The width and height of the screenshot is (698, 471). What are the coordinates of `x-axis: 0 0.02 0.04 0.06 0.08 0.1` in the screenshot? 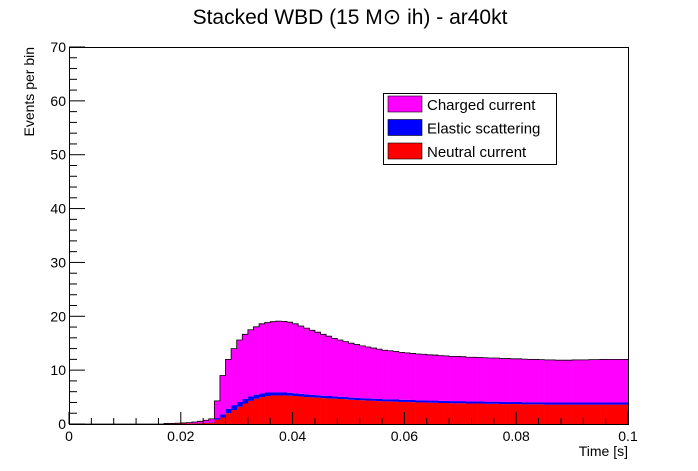 It's located at (351, 428).